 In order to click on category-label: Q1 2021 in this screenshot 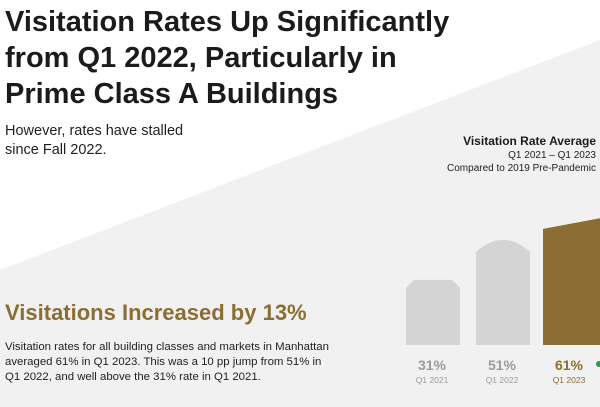, I will do `click(432, 380)`.